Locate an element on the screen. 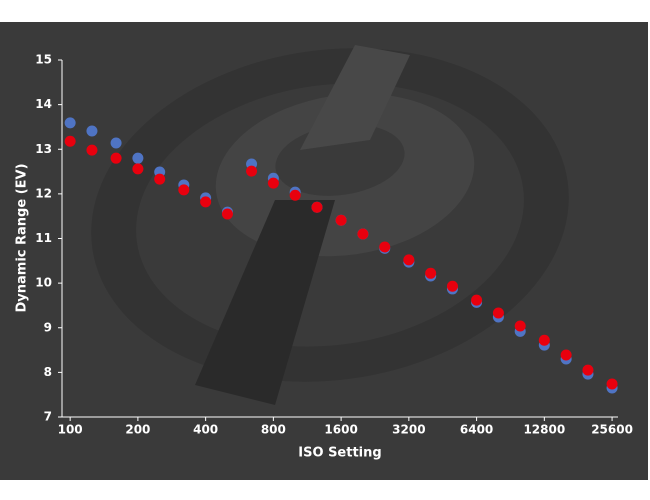  x-tick-label: 25600 is located at coordinates (612, 430).